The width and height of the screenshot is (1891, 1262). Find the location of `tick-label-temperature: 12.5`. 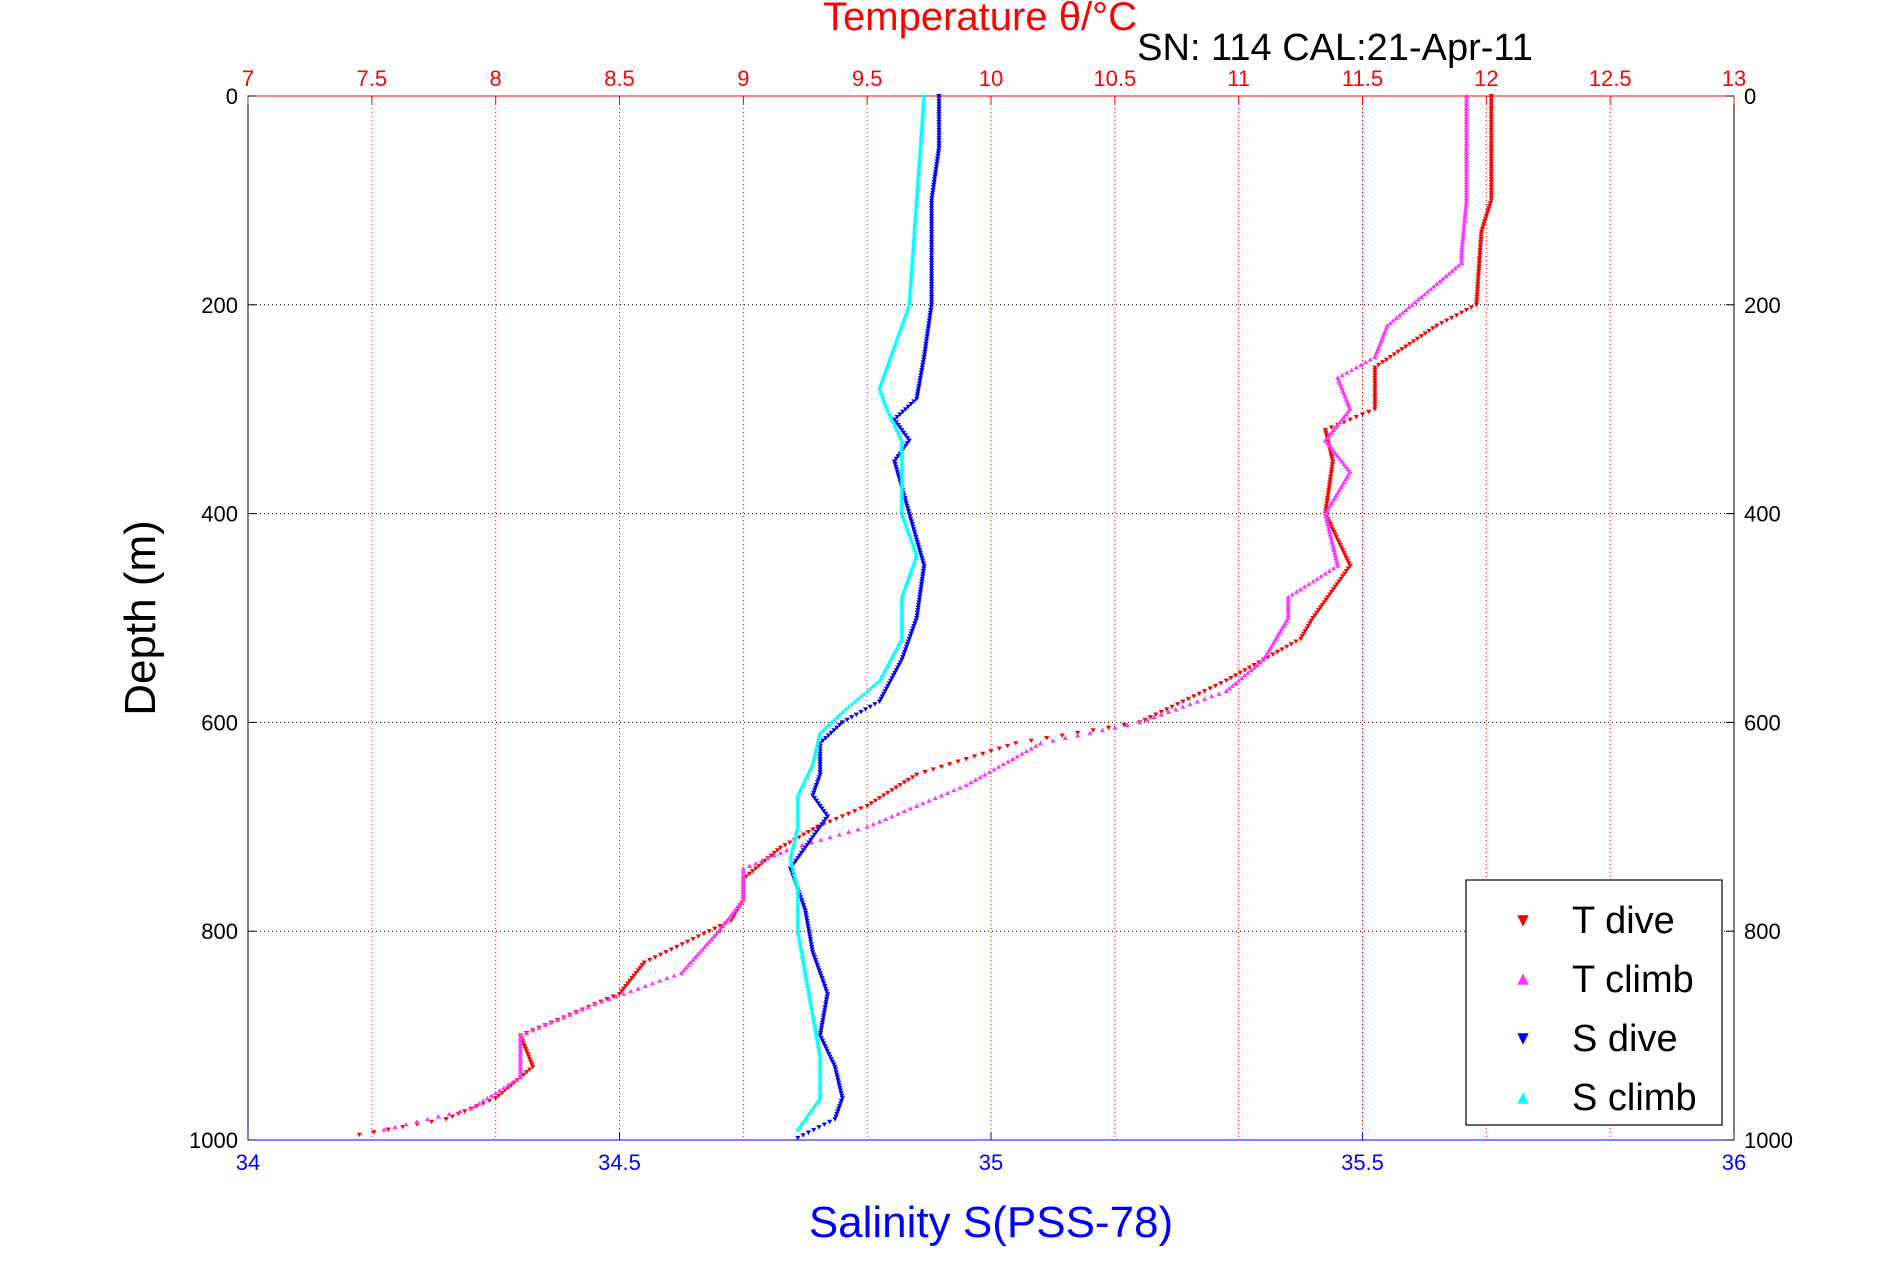

tick-label-temperature: 12.5 is located at coordinates (1610, 78).